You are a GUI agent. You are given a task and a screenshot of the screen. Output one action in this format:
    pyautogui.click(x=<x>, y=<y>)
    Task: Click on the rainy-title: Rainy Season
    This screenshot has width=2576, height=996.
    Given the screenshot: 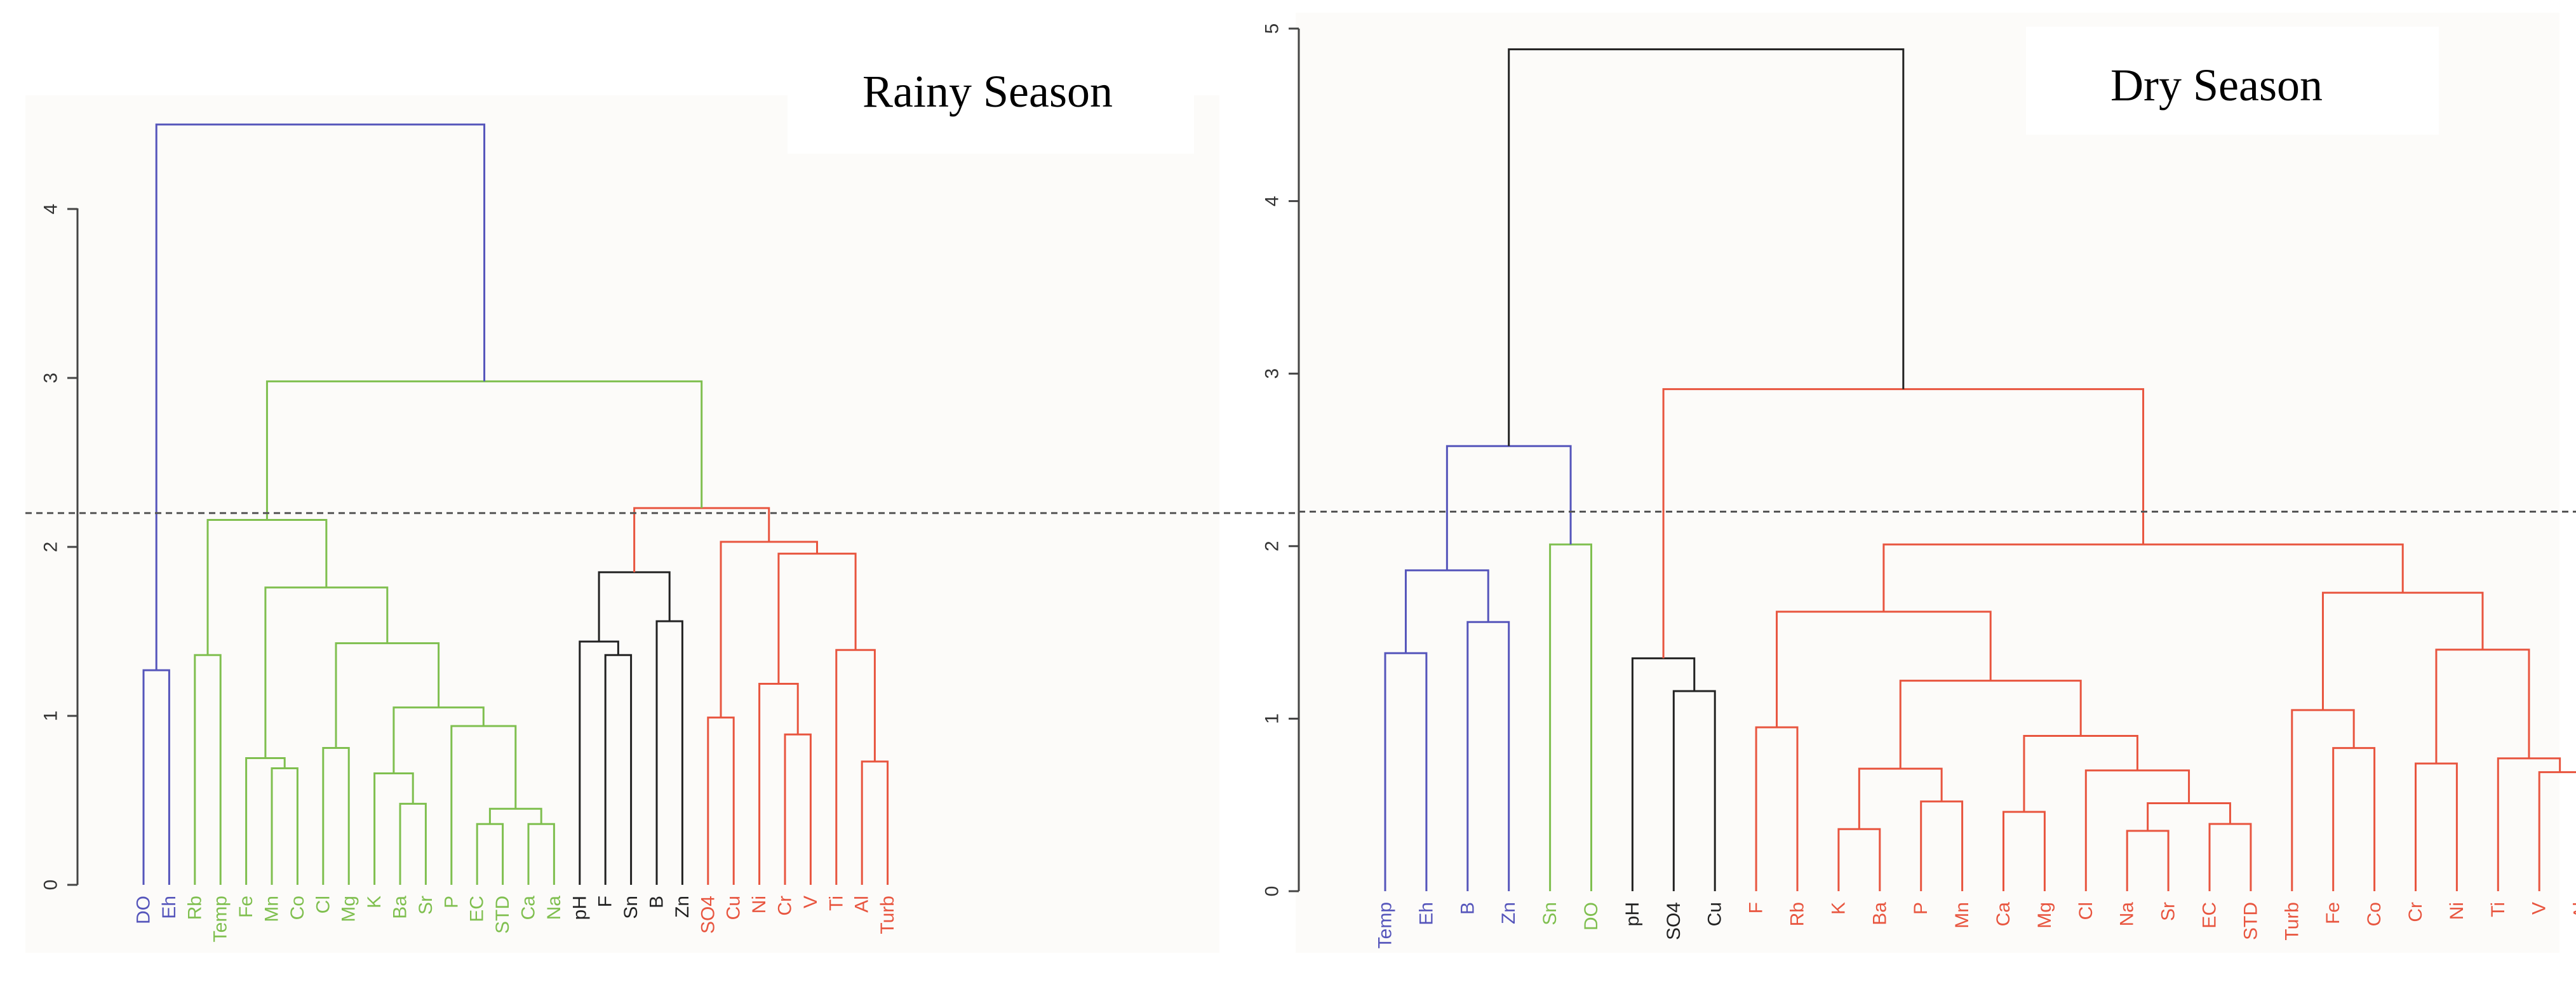 What is the action you would take?
    pyautogui.click(x=987, y=91)
    